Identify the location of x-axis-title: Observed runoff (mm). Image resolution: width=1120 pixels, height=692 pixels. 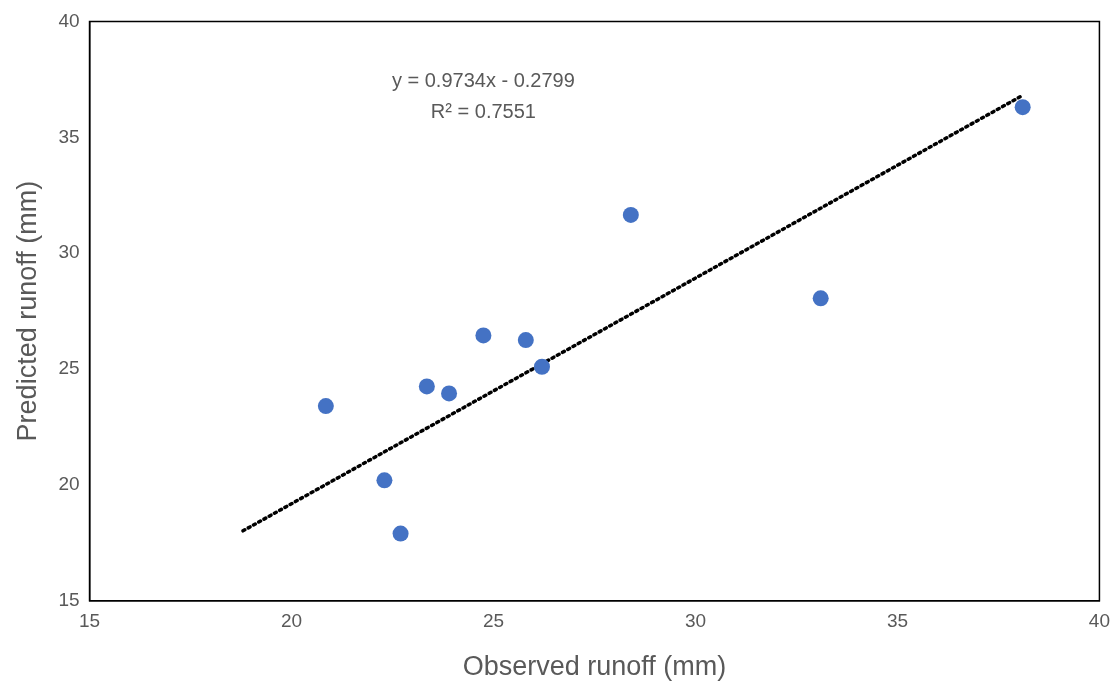
(594, 666).